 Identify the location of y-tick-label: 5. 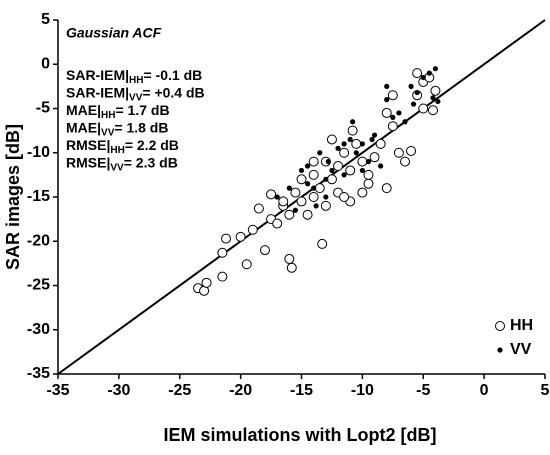
(45, 19).